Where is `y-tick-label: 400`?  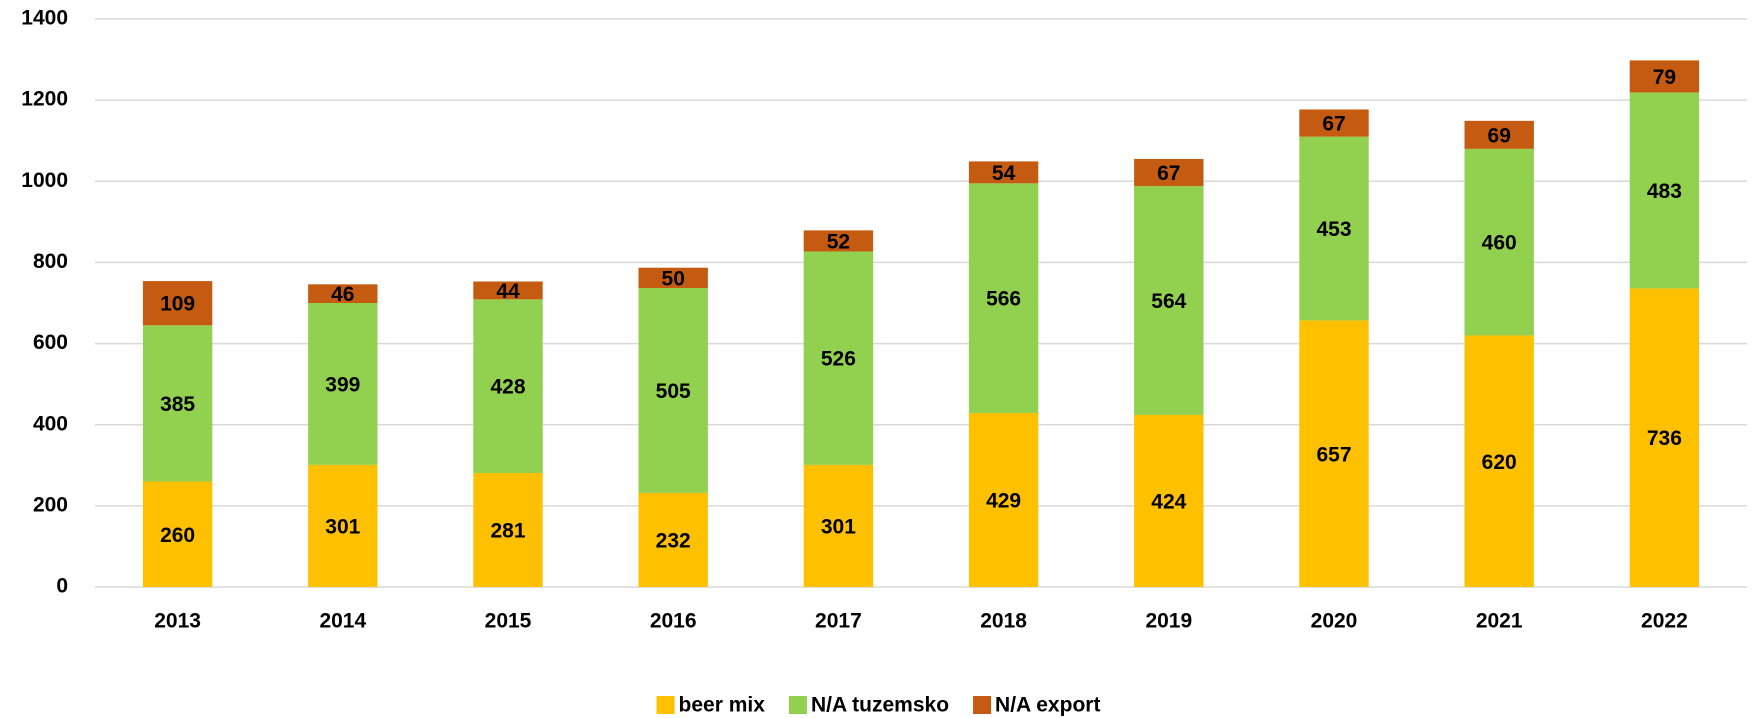 y-tick-label: 400 is located at coordinates (50, 423).